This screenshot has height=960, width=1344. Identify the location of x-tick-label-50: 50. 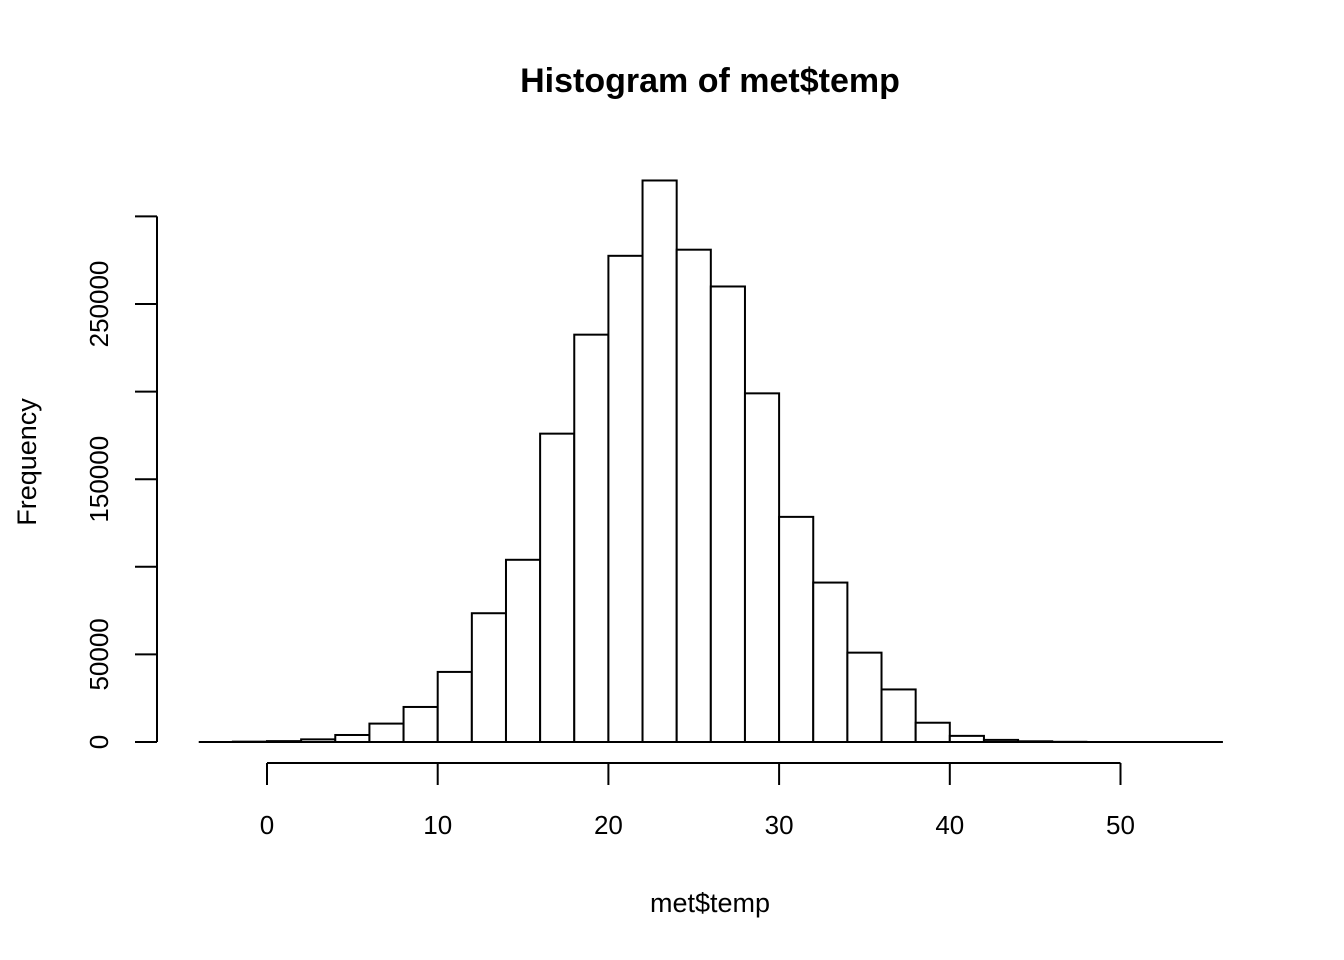
(1120, 825).